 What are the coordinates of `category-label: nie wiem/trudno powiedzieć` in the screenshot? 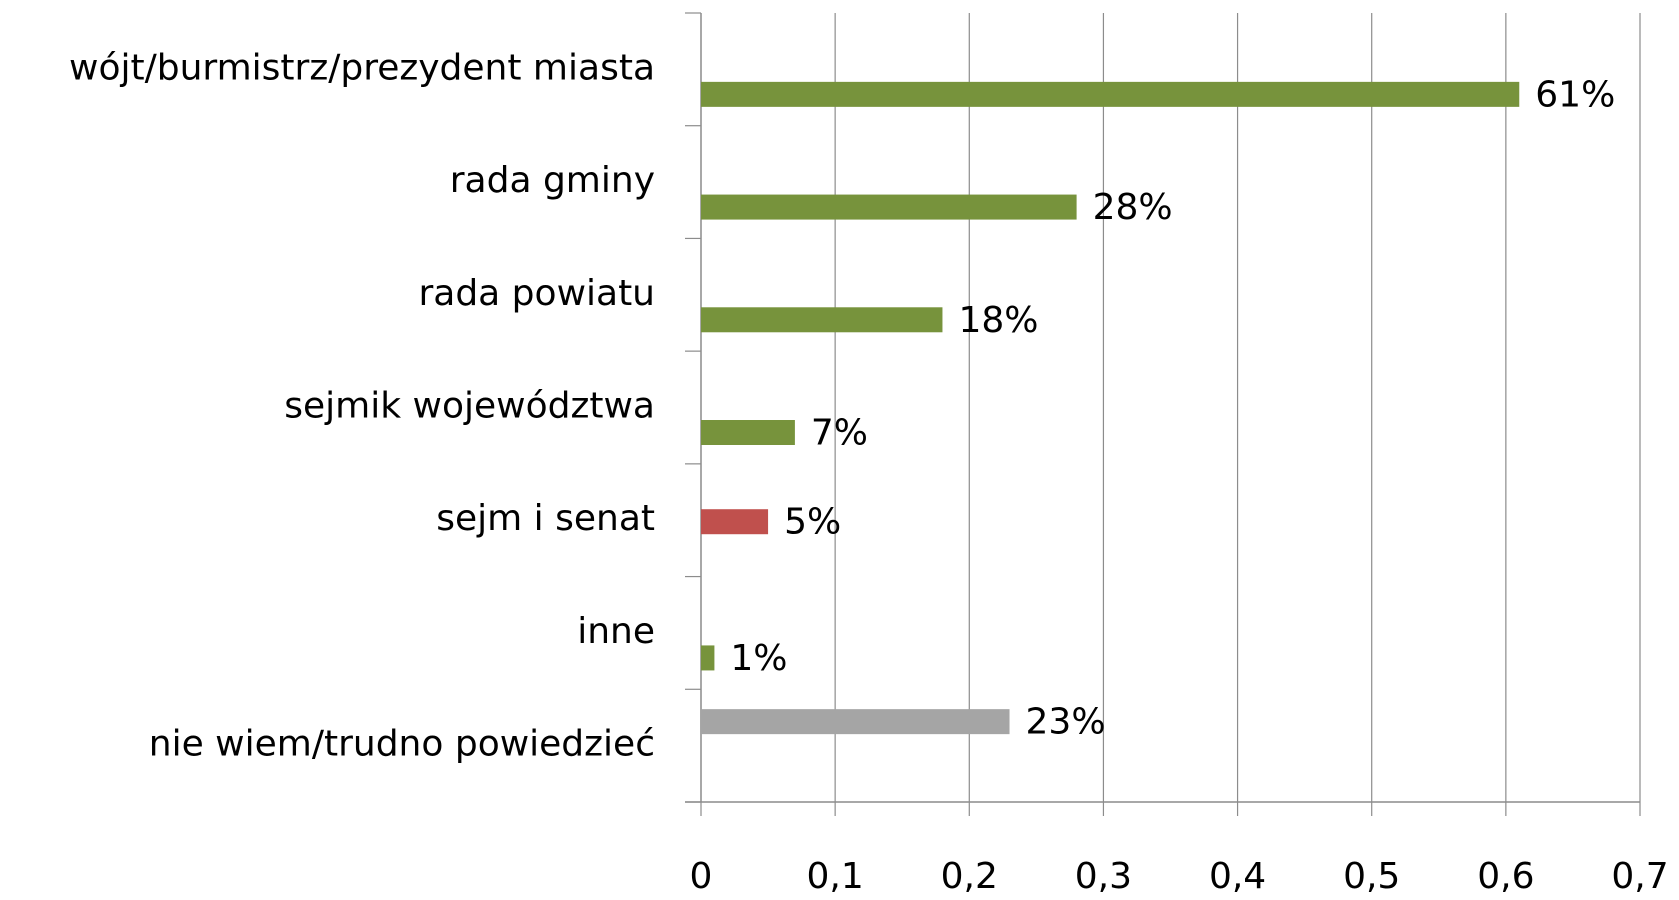 It's located at (402, 744).